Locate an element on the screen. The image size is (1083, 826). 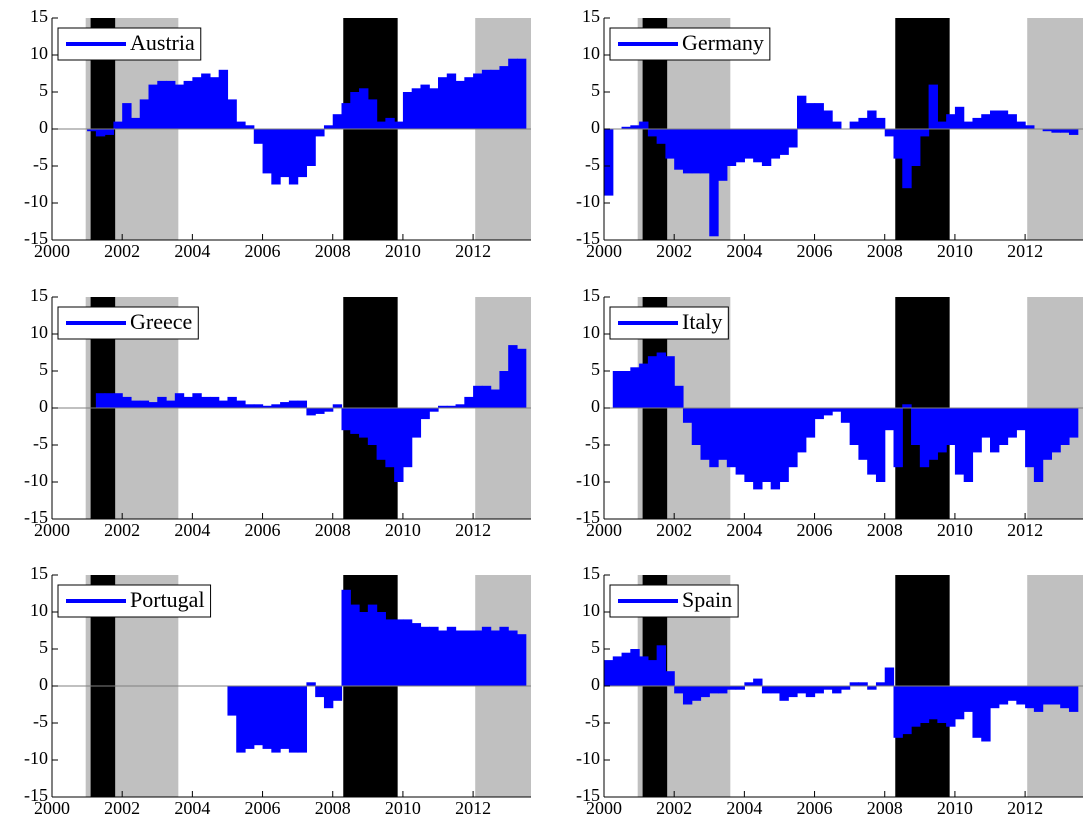
x-tick-label: 2000 is located at coordinates (604, 251).